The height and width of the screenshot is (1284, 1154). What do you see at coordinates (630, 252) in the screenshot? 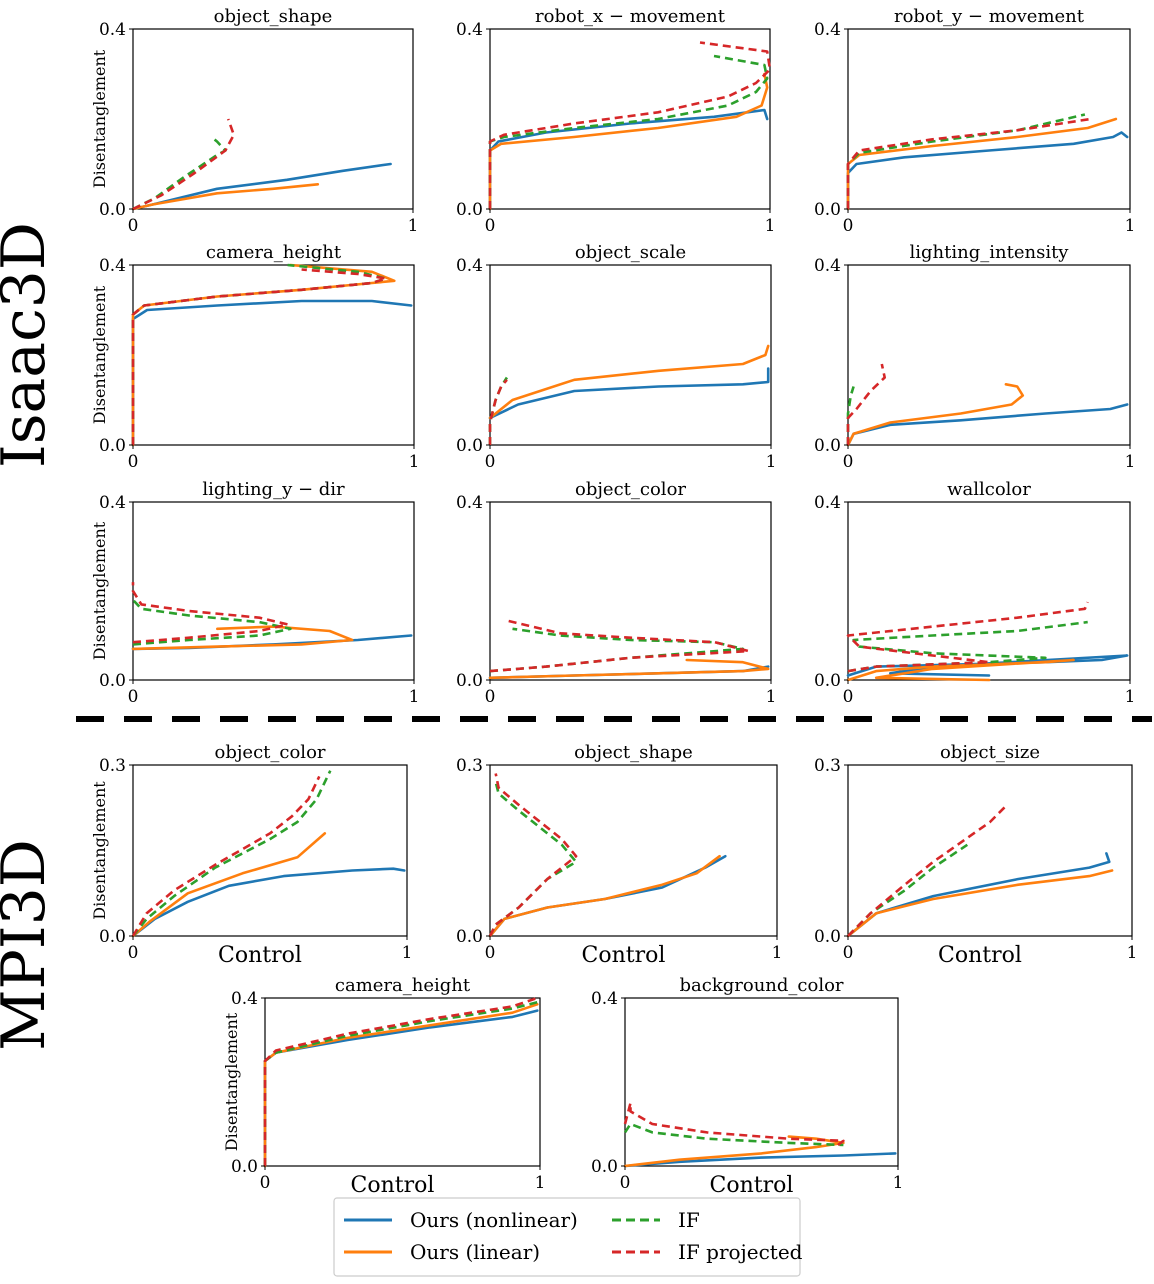
I see `chart-title: object_scale` at bounding box center [630, 252].